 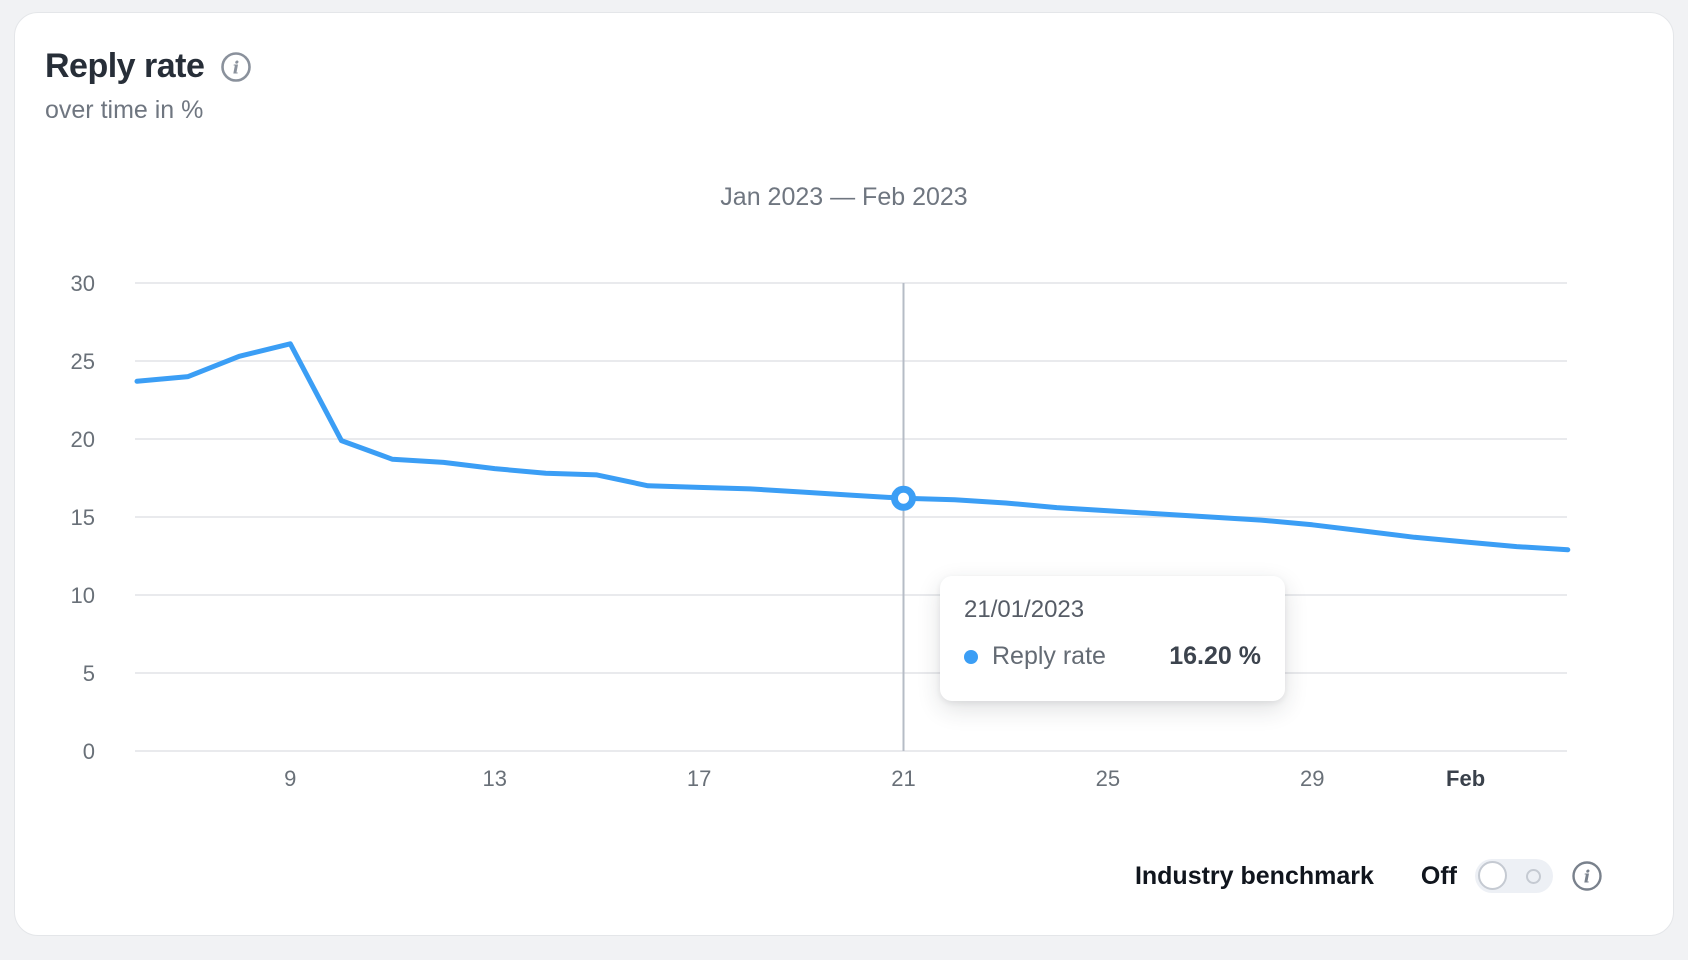 What do you see at coordinates (124, 110) in the screenshot?
I see `card-subtitle: over time in %` at bounding box center [124, 110].